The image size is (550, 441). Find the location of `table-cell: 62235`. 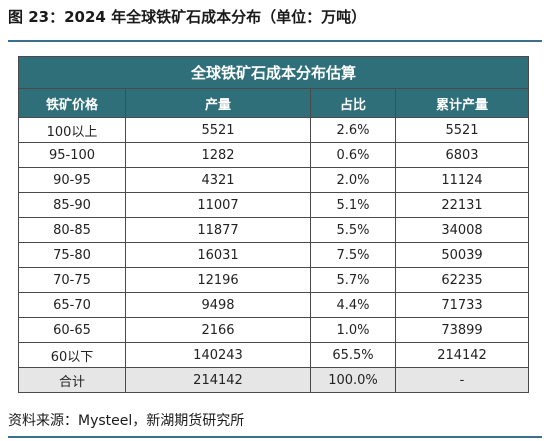

table-cell: 62235 is located at coordinates (462, 280).